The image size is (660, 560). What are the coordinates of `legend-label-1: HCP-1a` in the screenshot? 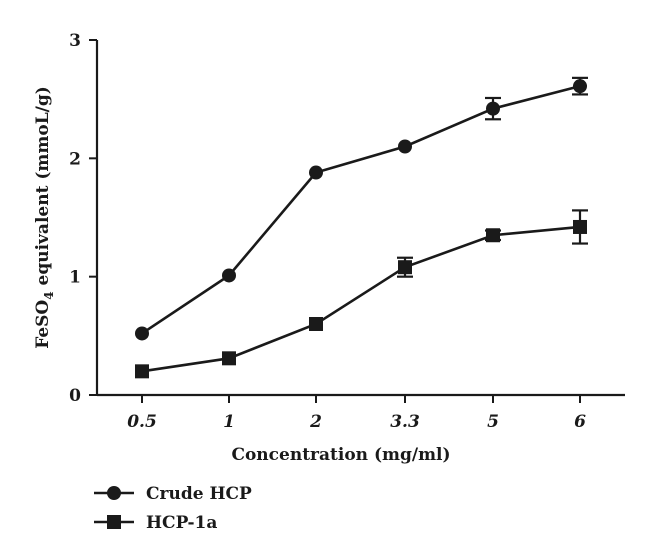 It's located at (181, 523).